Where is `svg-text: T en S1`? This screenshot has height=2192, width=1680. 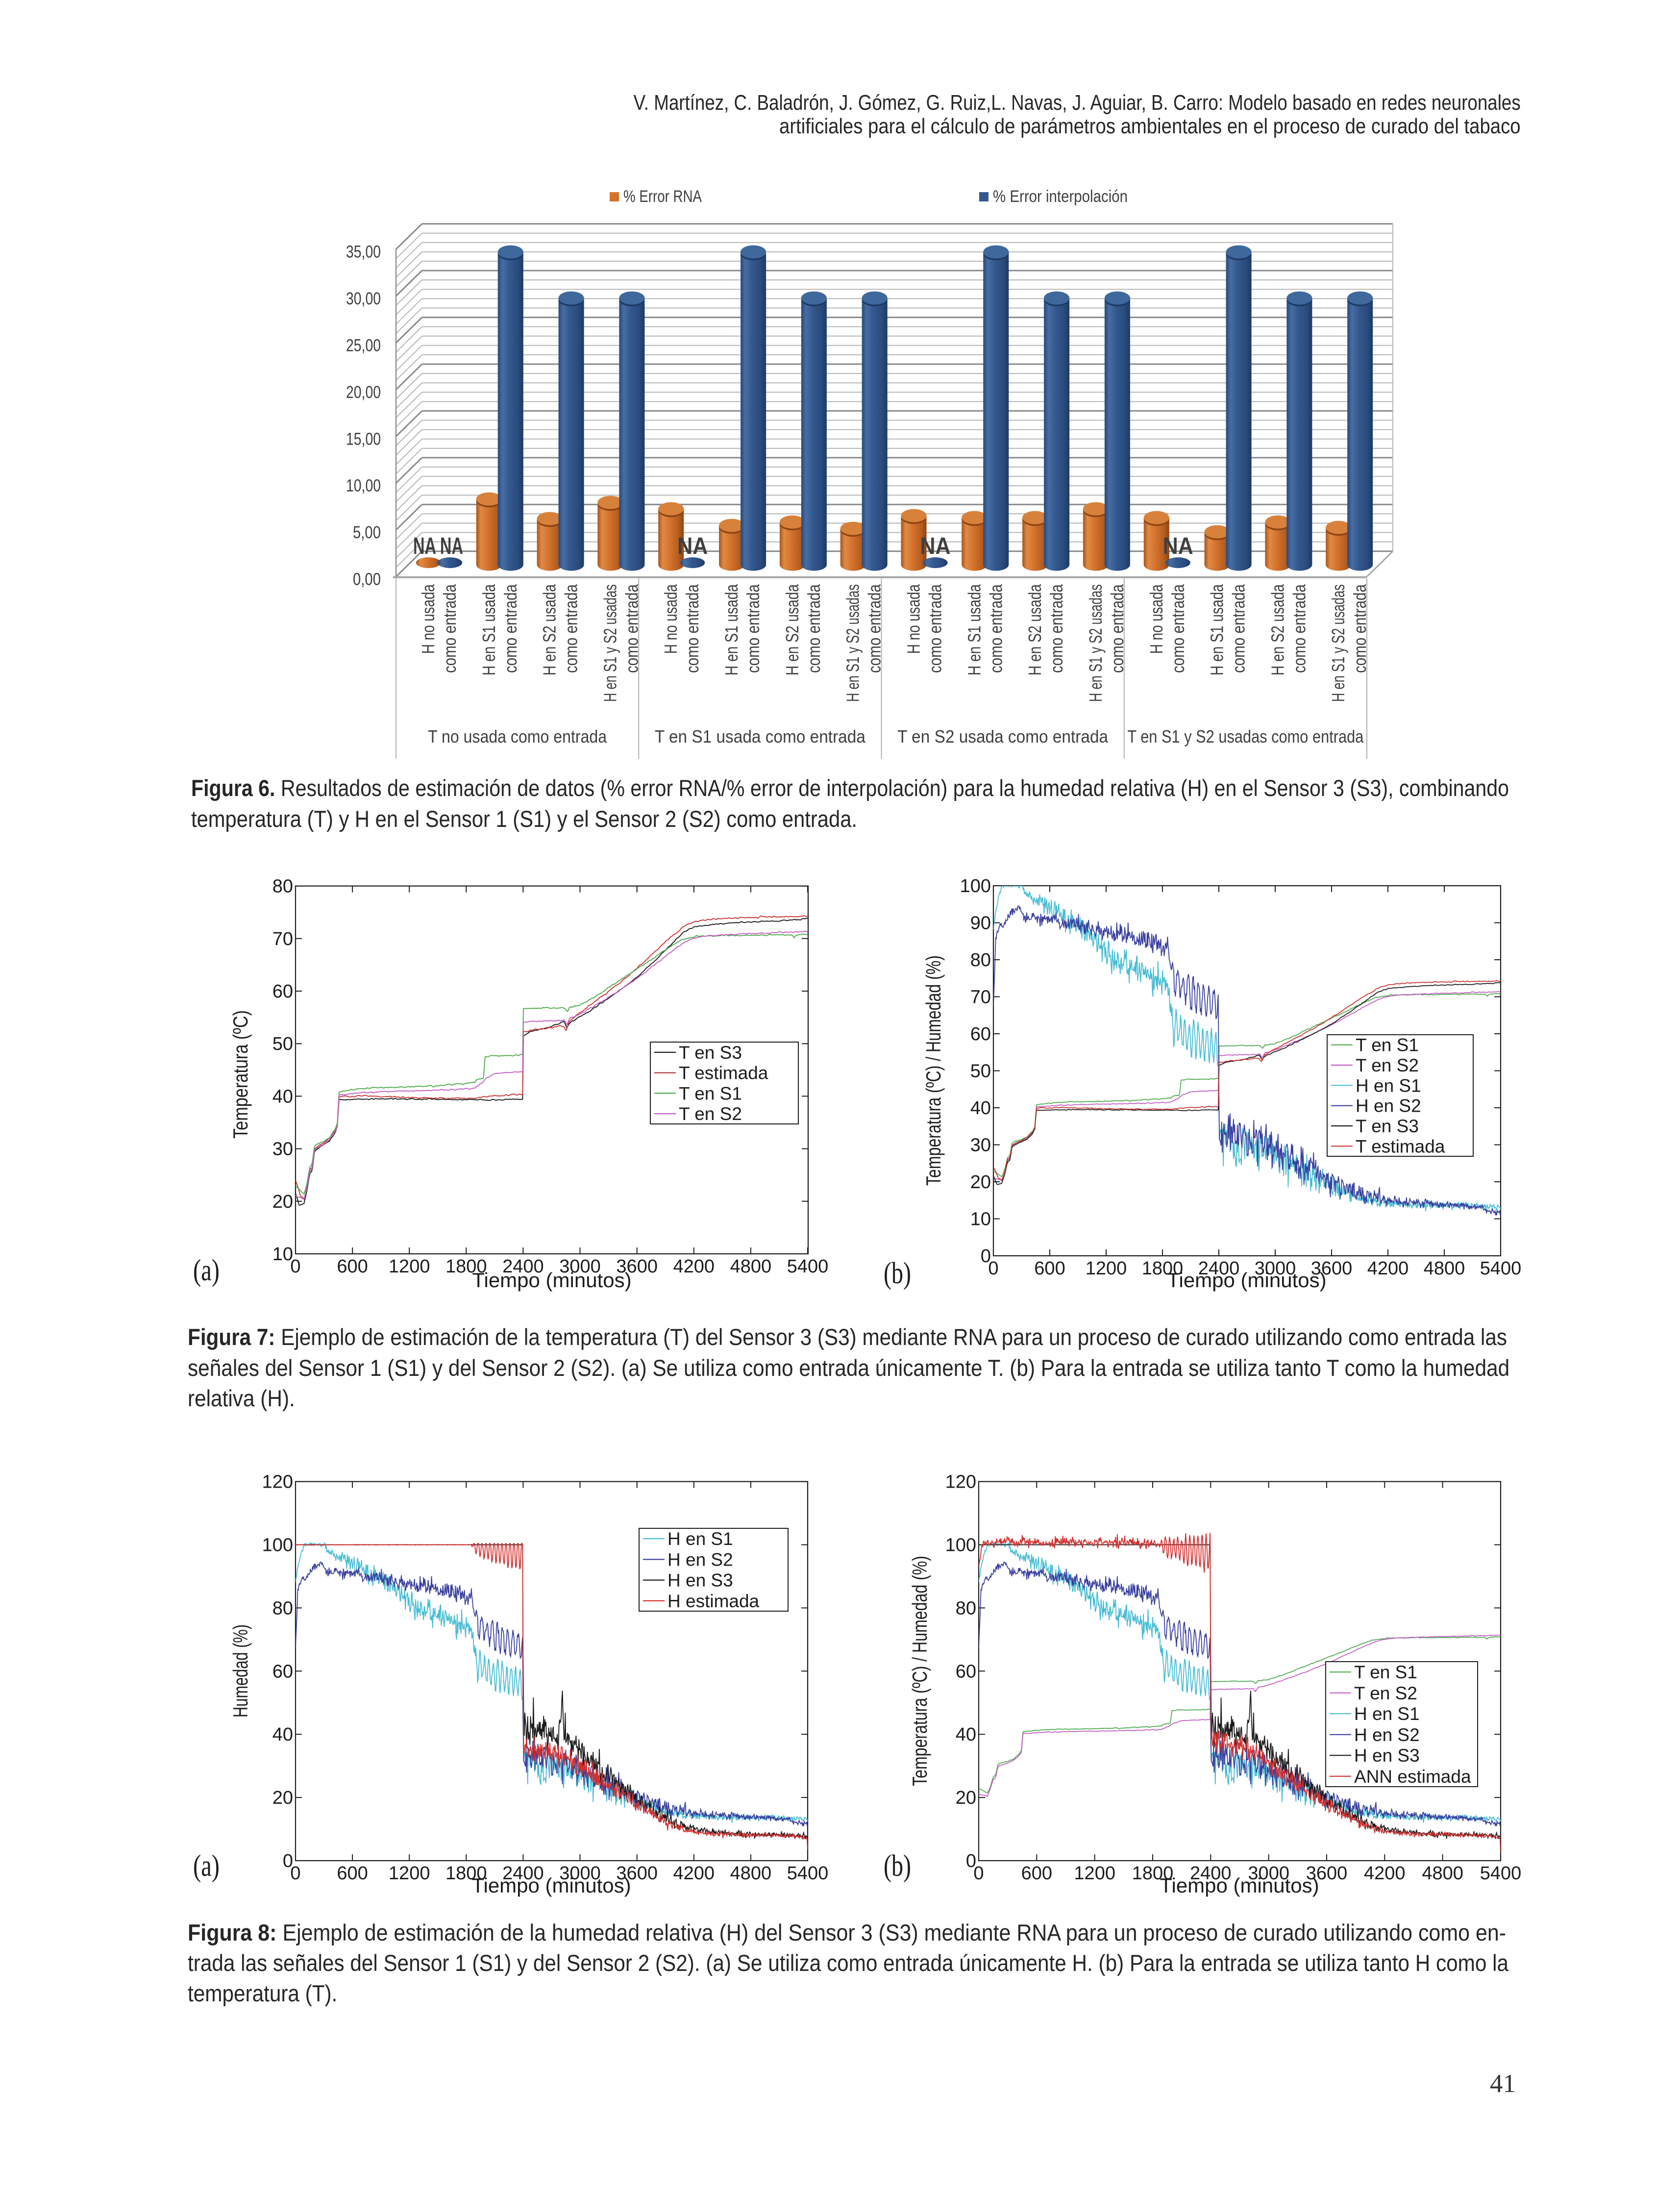
svg-text: T en S1 is located at coordinates (1387, 1045).